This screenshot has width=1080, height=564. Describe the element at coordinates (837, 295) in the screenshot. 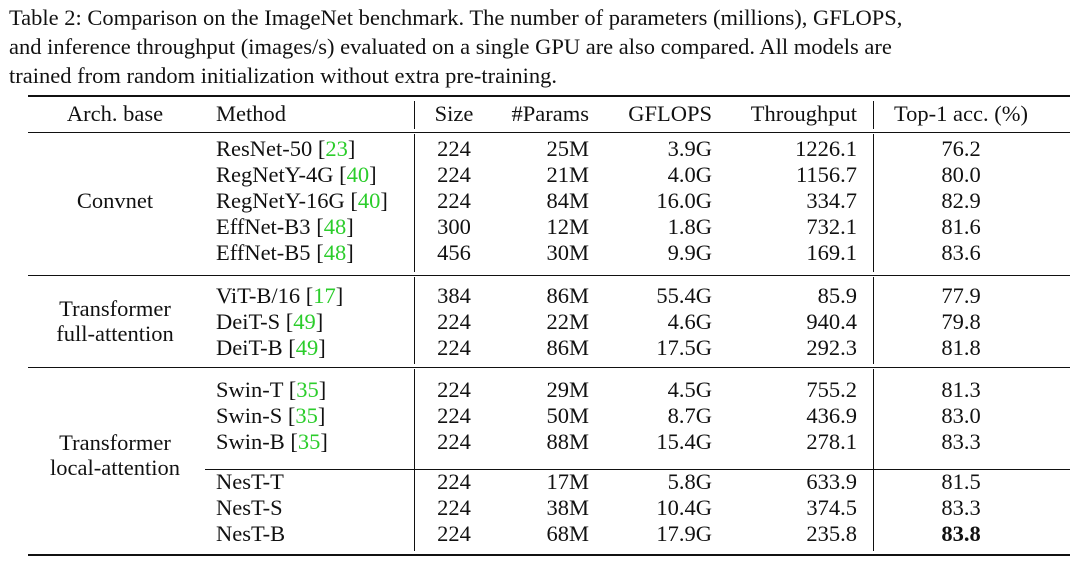

I see `throughput-cell: 85.9` at that location.